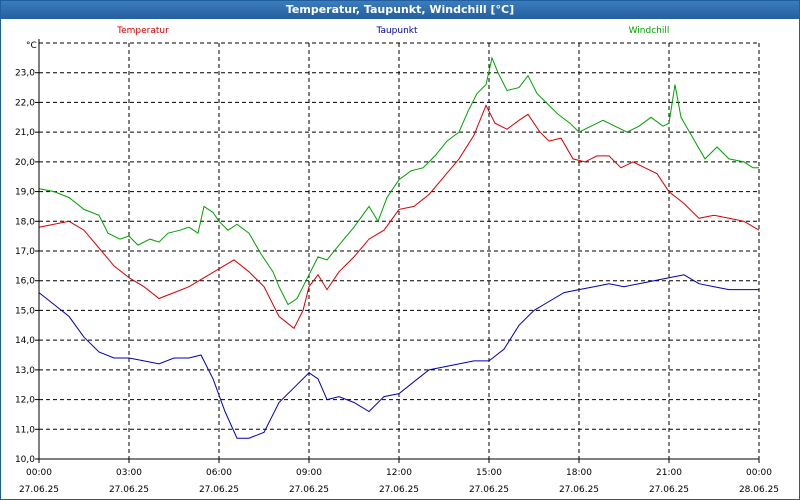  I want to click on x-tick-time-label: 15:00, so click(489, 473).